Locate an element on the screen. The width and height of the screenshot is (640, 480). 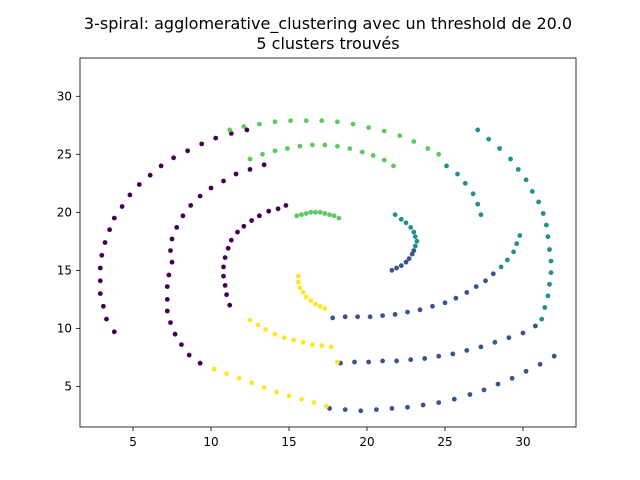
x-tick-label: 5 is located at coordinates (133, 442).